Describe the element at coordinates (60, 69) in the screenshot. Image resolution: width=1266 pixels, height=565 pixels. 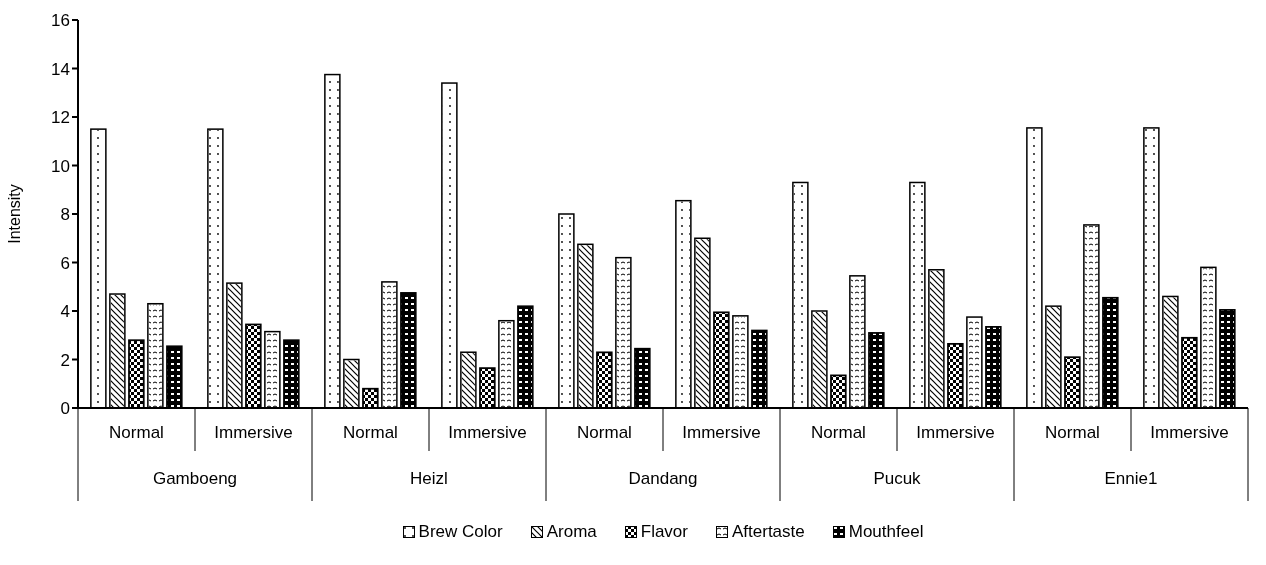
I see `y-tick-label: 14` at that location.